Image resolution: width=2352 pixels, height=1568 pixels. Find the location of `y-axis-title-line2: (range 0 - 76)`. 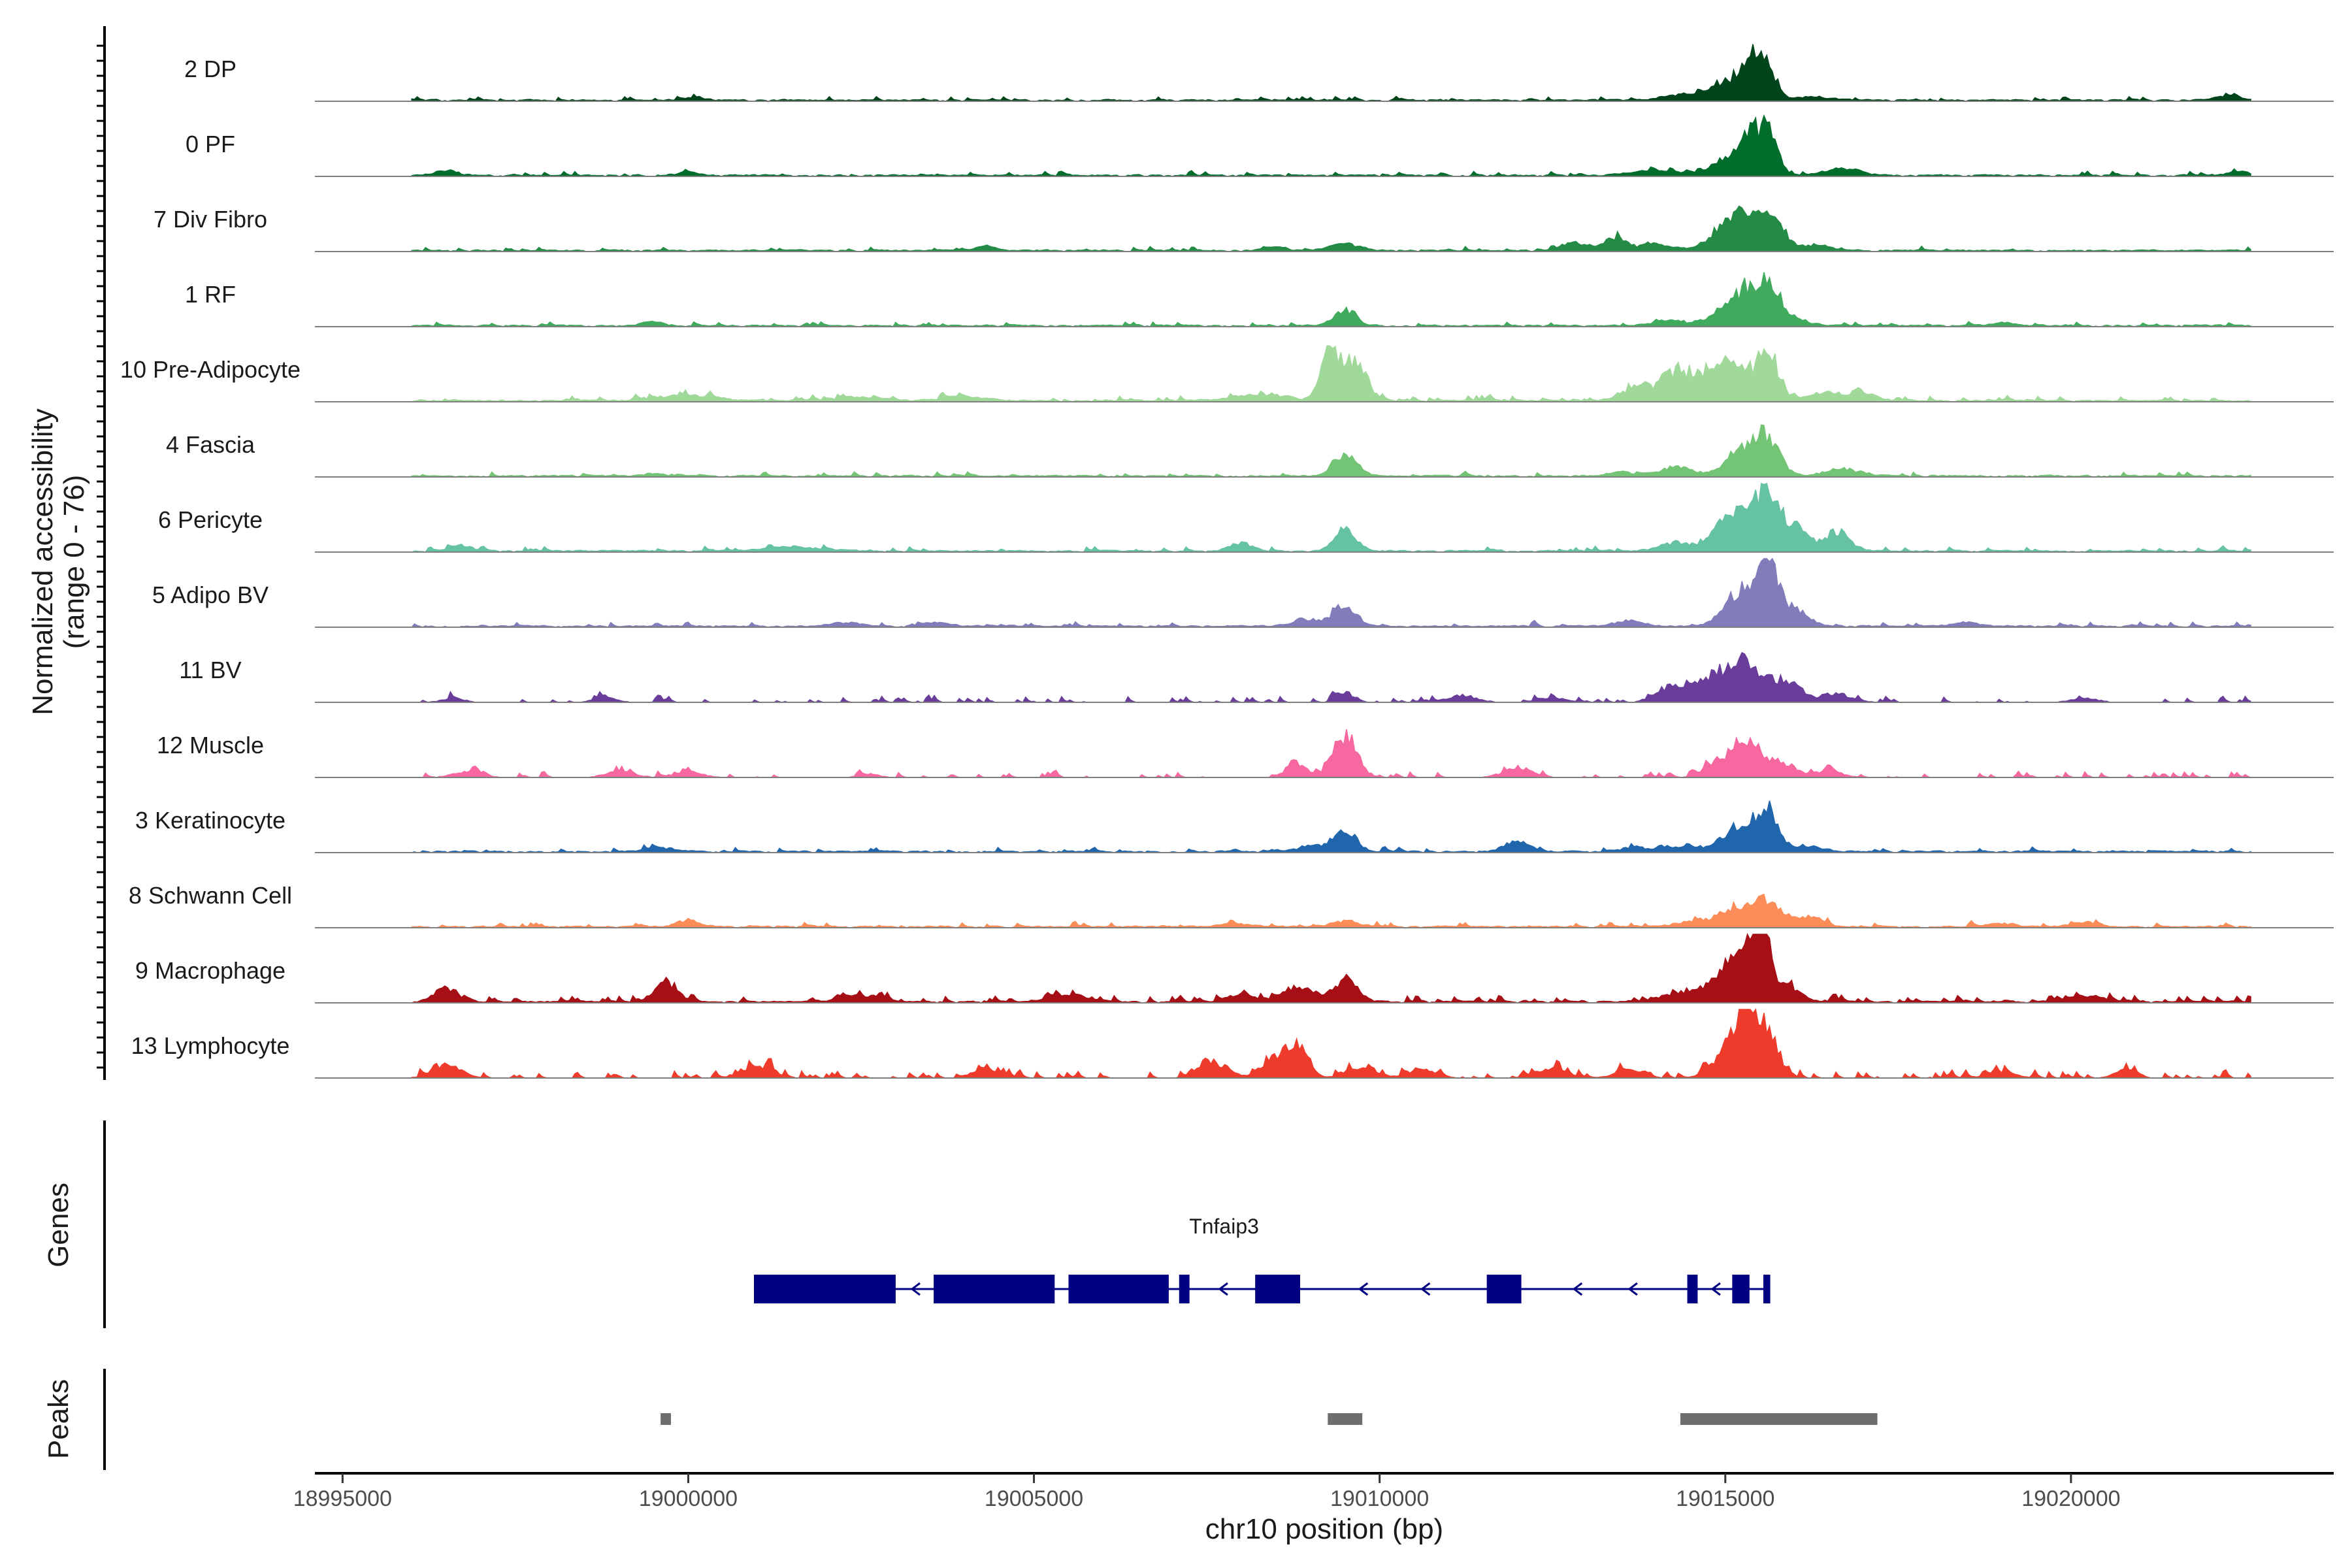

y-axis-title-line2: (range 0 - 76) is located at coordinates (74, 562).